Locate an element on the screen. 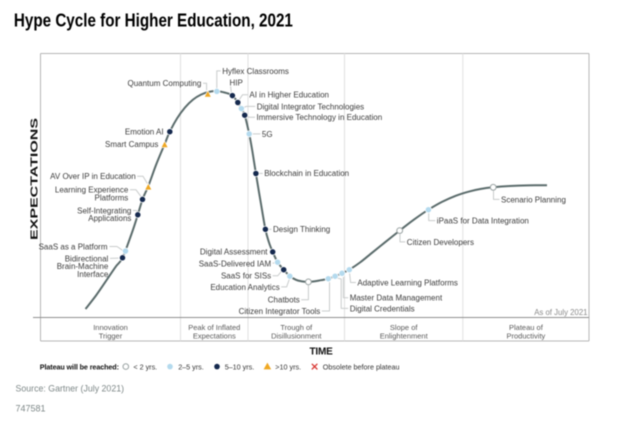 The height and width of the screenshot is (422, 620). svg-text: Scenario Planning is located at coordinates (533, 199).